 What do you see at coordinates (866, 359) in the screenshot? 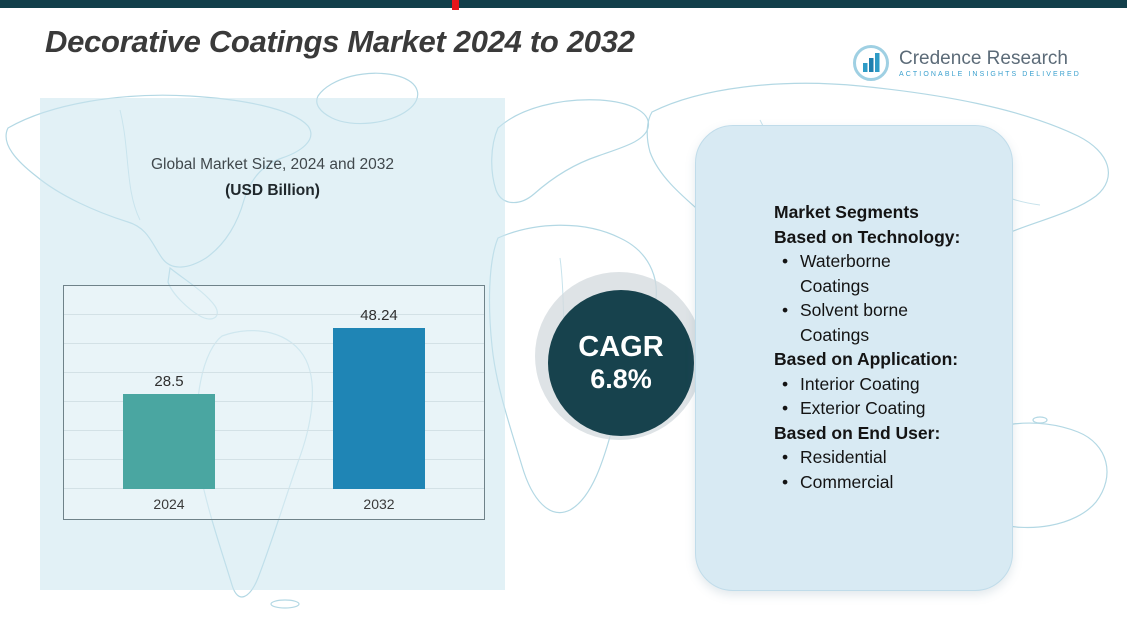
I see `segments-heading-application: Based on Application:` at bounding box center [866, 359].